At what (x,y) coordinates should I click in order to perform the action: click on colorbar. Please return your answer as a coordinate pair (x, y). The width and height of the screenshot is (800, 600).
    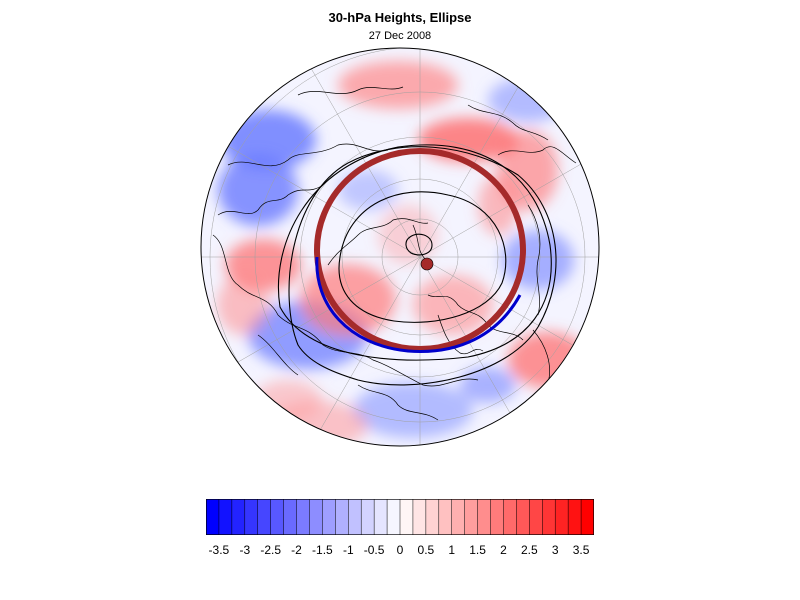
    Looking at the image, I should click on (400, 517).